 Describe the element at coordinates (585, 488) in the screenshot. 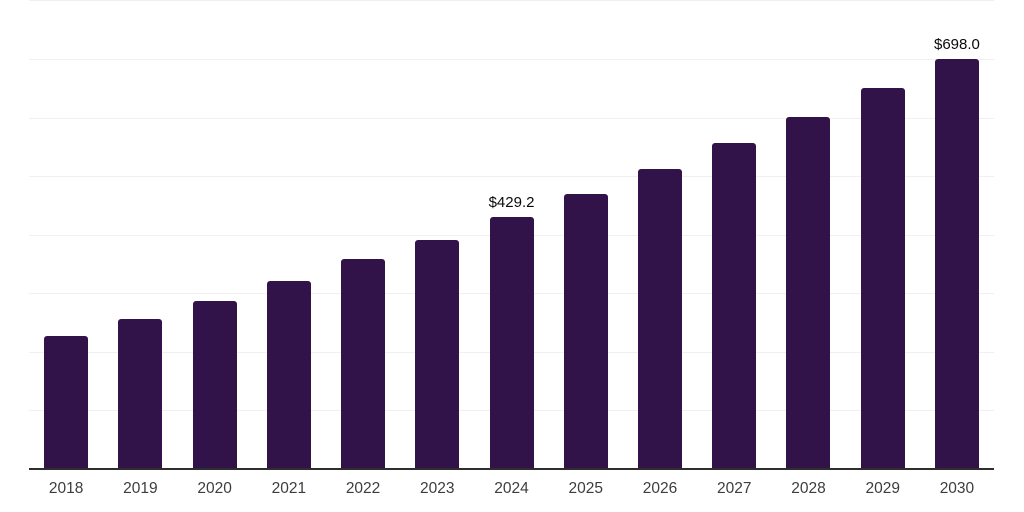

I see `x-tick-label-2025: 2025` at that location.